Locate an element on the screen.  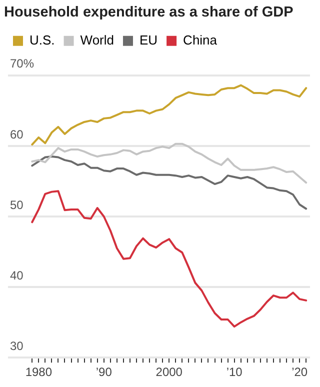
chart-title: Household expenditure as a share of GDP is located at coordinates (149, 12).